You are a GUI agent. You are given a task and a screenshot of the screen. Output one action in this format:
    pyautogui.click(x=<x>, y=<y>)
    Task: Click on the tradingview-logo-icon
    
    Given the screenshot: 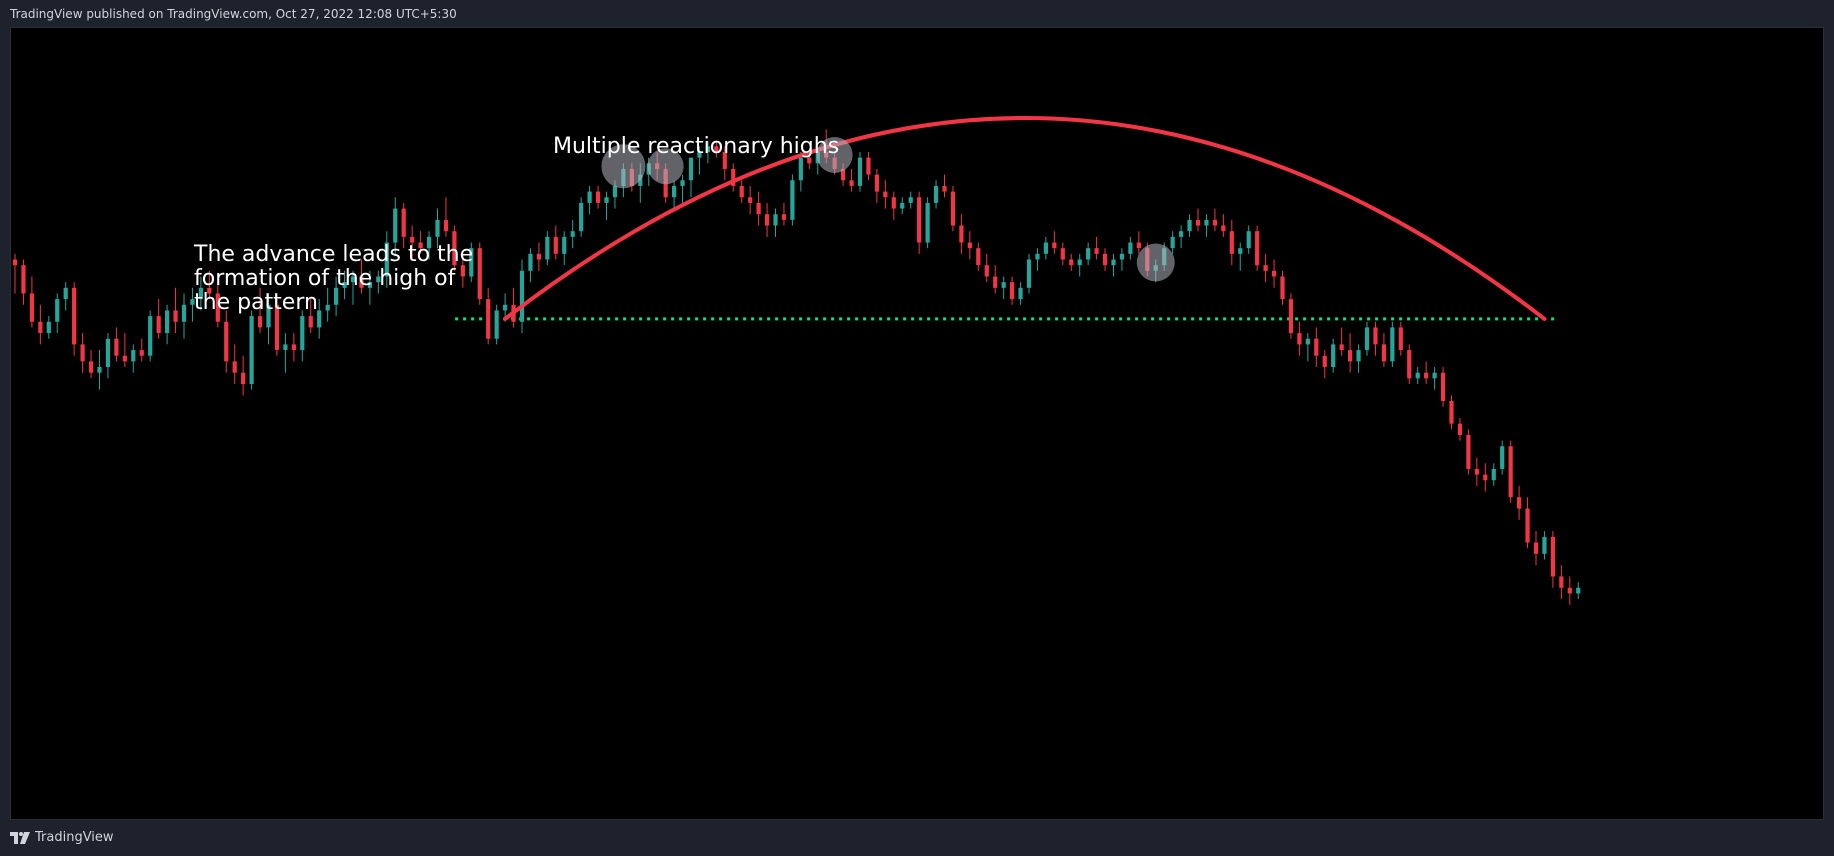 What is the action you would take?
    pyautogui.click(x=20, y=837)
    